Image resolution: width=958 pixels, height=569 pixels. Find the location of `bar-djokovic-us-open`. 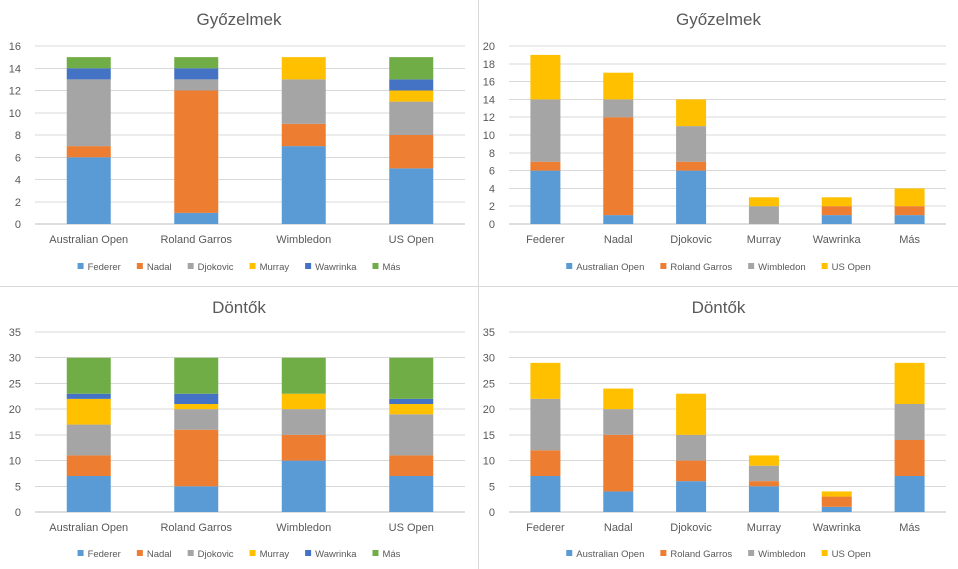

bar-djokovic-us-open is located at coordinates (691, 113).